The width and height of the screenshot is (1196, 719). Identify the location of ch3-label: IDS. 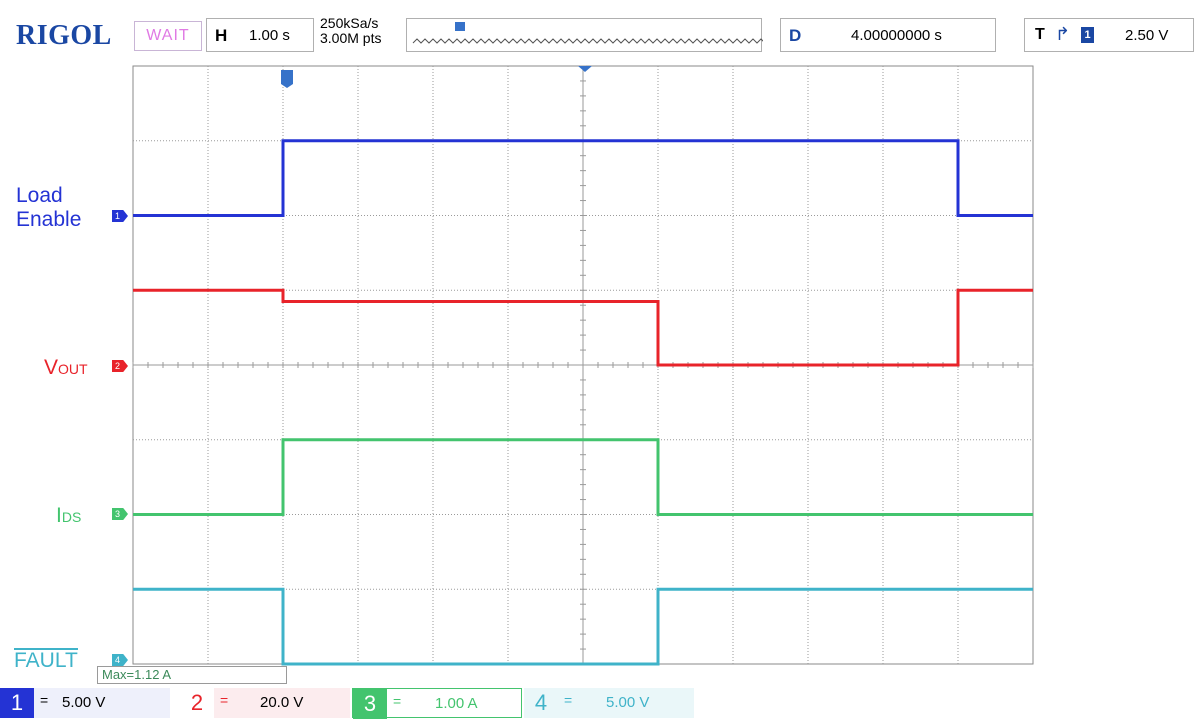
(68, 516).